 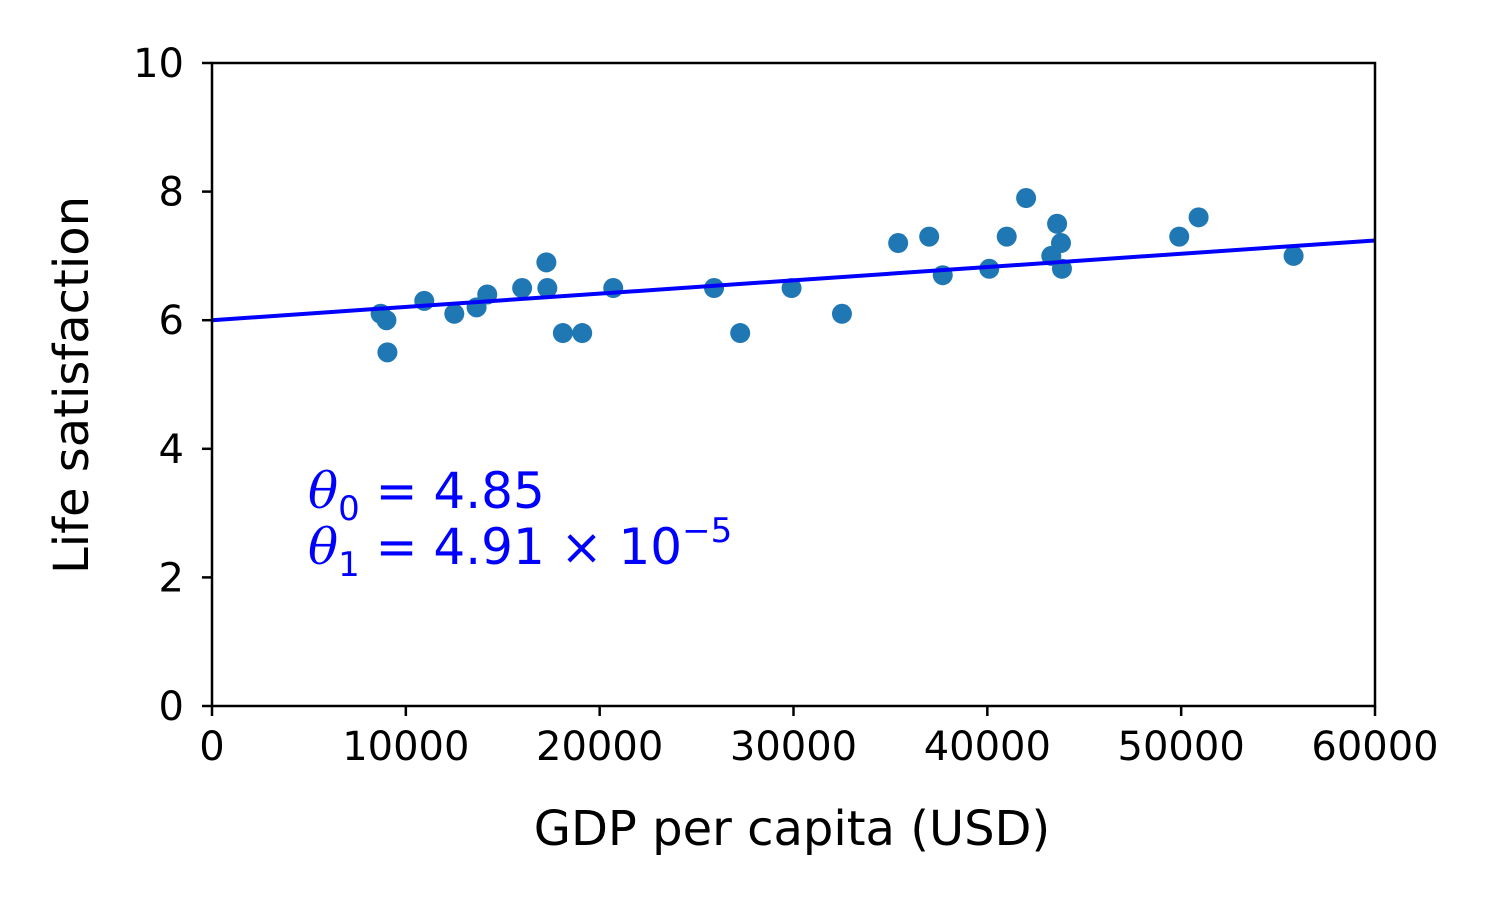 I want to click on x-axis: 0 10000 20000 30000 40000 50000 60000, so click(x=819, y=738).